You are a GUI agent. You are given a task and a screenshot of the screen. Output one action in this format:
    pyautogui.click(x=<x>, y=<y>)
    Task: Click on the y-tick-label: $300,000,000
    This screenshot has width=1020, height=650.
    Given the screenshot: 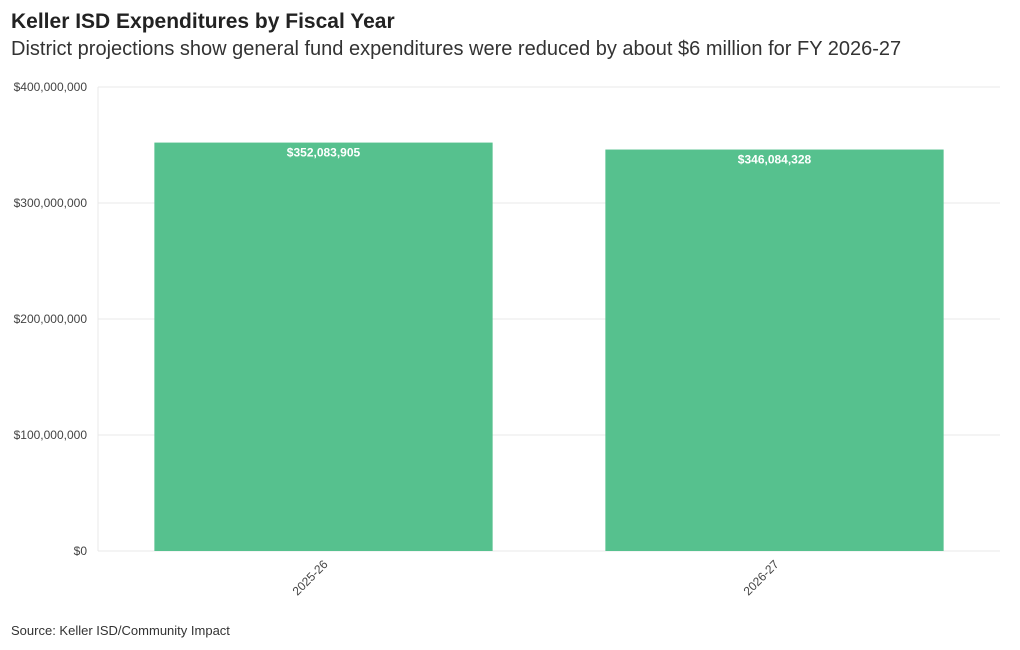 What is the action you would take?
    pyautogui.click(x=51, y=203)
    